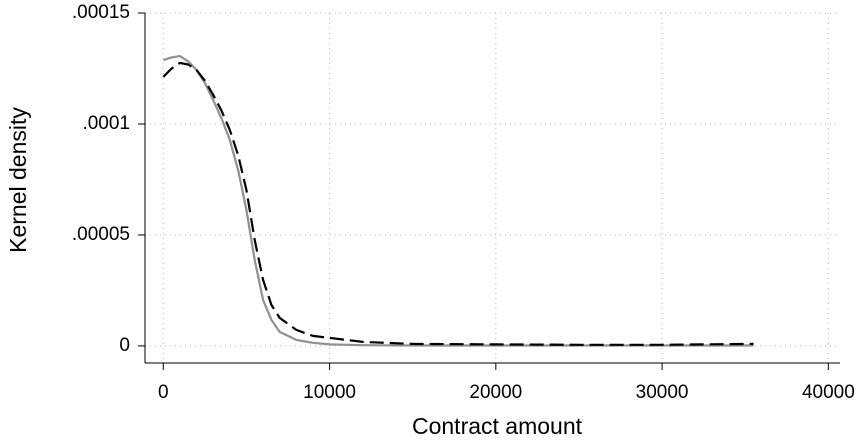  What do you see at coordinates (497, 426) in the screenshot?
I see `x-axis-title: Contract amount` at bounding box center [497, 426].